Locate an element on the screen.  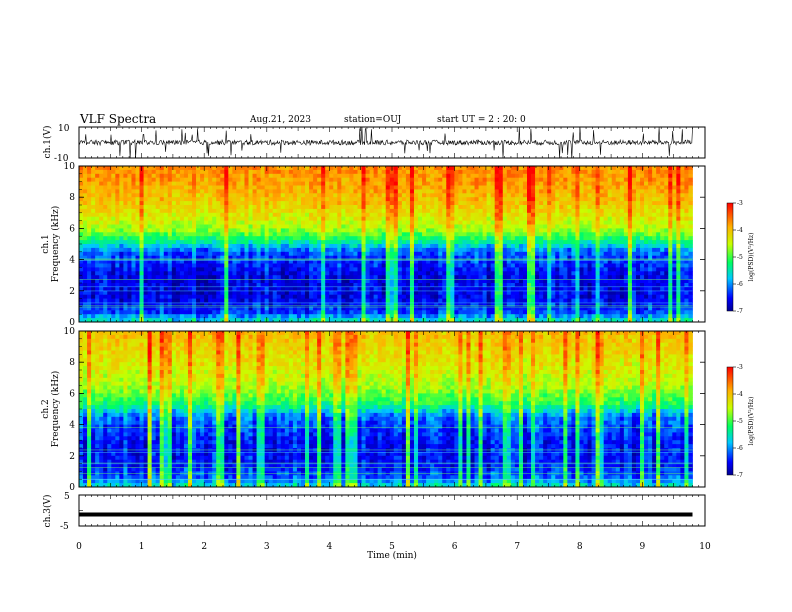
date-label: Aug.21, 2023 is located at coordinates (280, 120).